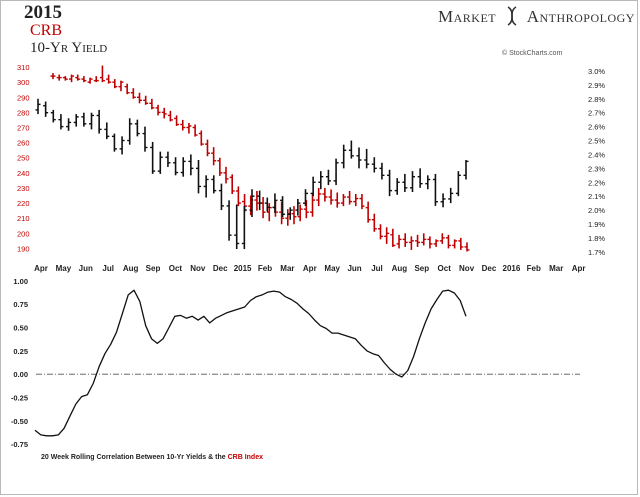  Describe the element at coordinates (532, 53) in the screenshot. I see `credit-text: © StockCharts.com` at that location.